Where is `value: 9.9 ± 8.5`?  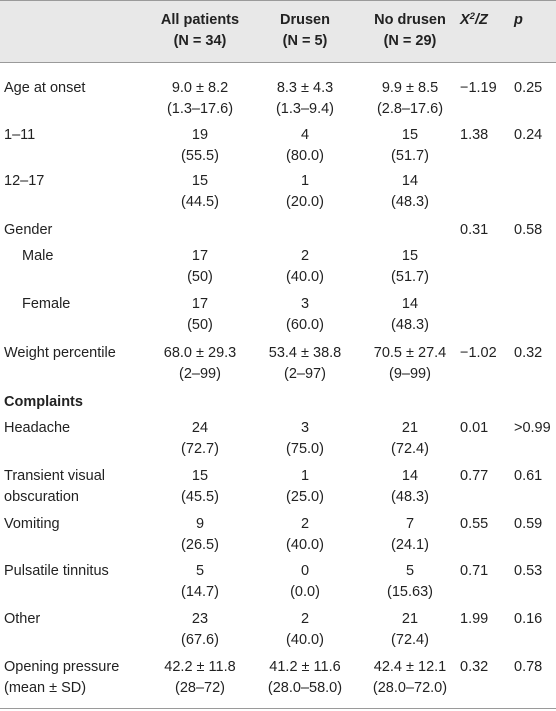
value: 9.9 ± 8.5 is located at coordinates (410, 88).